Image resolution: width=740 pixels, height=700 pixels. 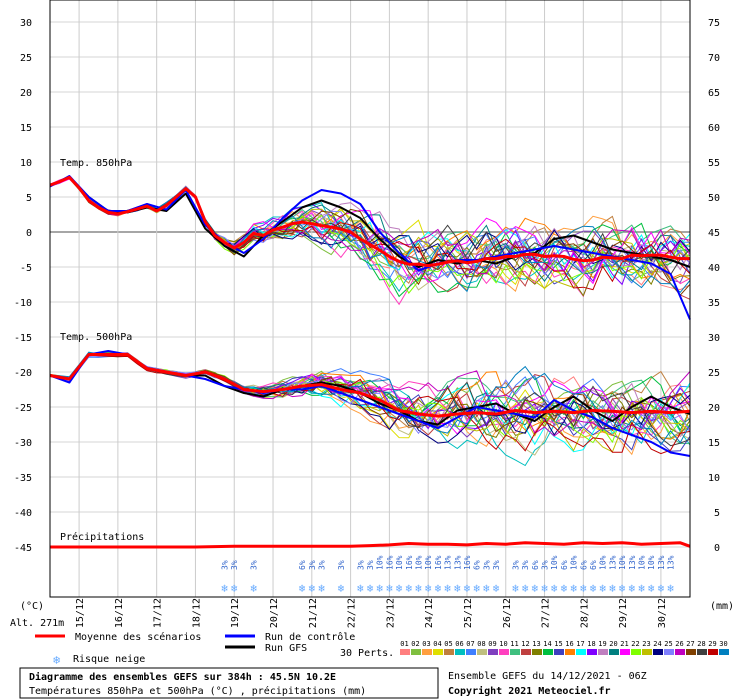 I want to click on series-t500_mean, so click(x=370, y=385).